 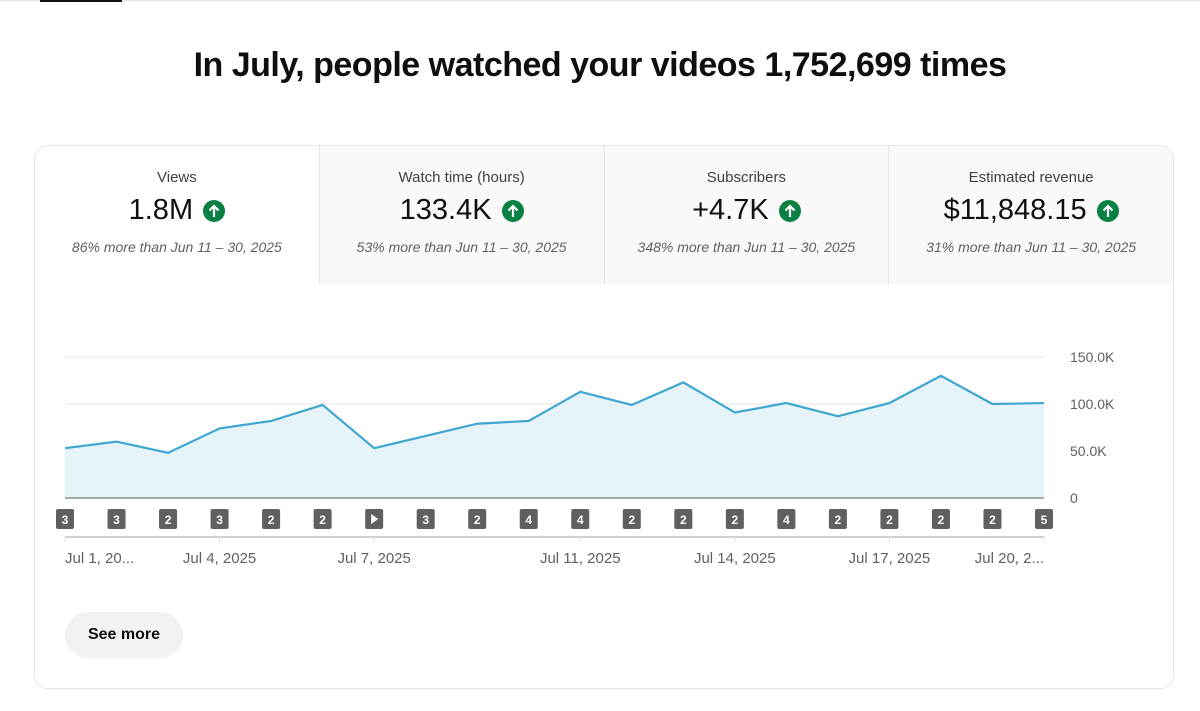 What do you see at coordinates (461, 247) in the screenshot?
I see `metric-comparison: 53% more than Jun 11 – 30, 2025` at bounding box center [461, 247].